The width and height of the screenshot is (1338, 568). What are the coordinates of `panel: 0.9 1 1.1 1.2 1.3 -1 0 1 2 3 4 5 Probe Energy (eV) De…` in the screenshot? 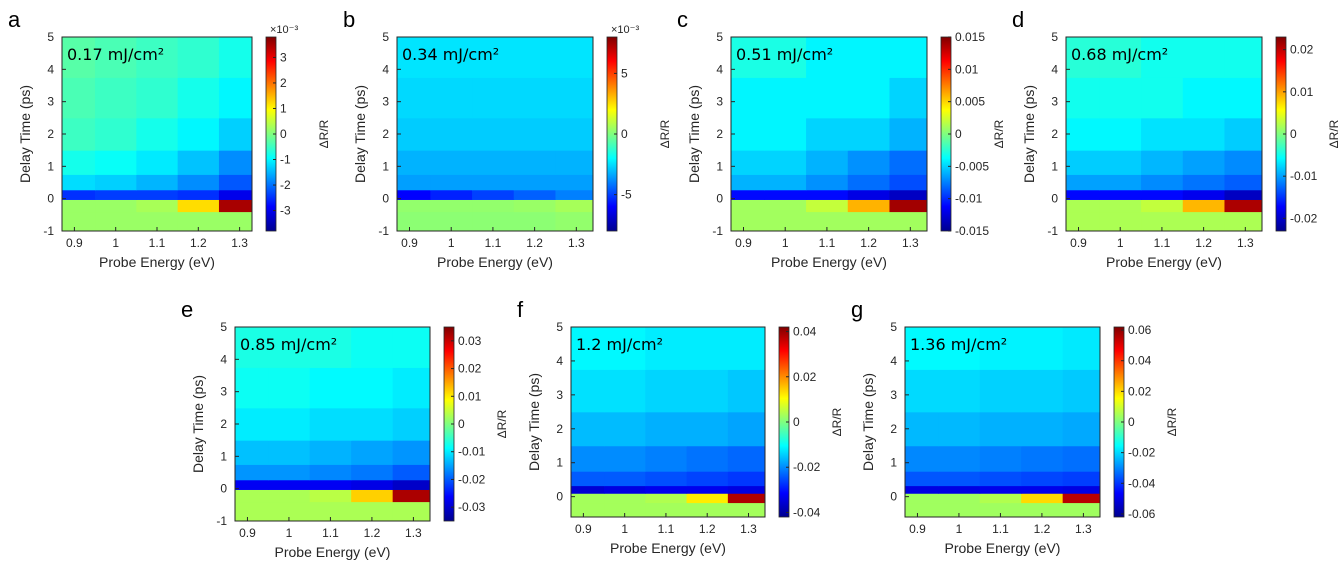 It's located at (841, 138).